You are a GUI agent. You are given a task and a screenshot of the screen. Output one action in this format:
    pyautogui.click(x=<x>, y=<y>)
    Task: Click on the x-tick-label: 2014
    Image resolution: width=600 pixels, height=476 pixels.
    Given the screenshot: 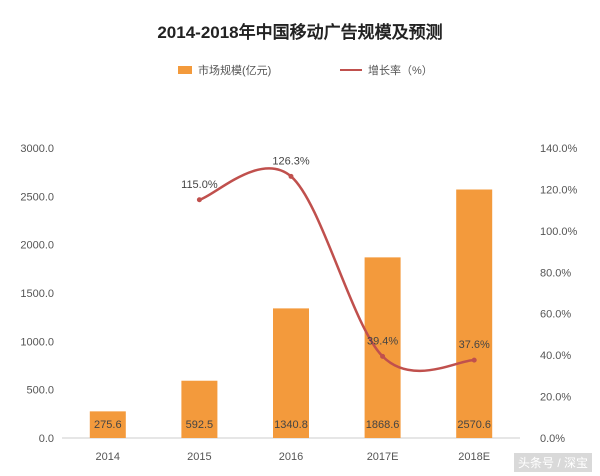 What is the action you would take?
    pyautogui.click(x=108, y=457)
    